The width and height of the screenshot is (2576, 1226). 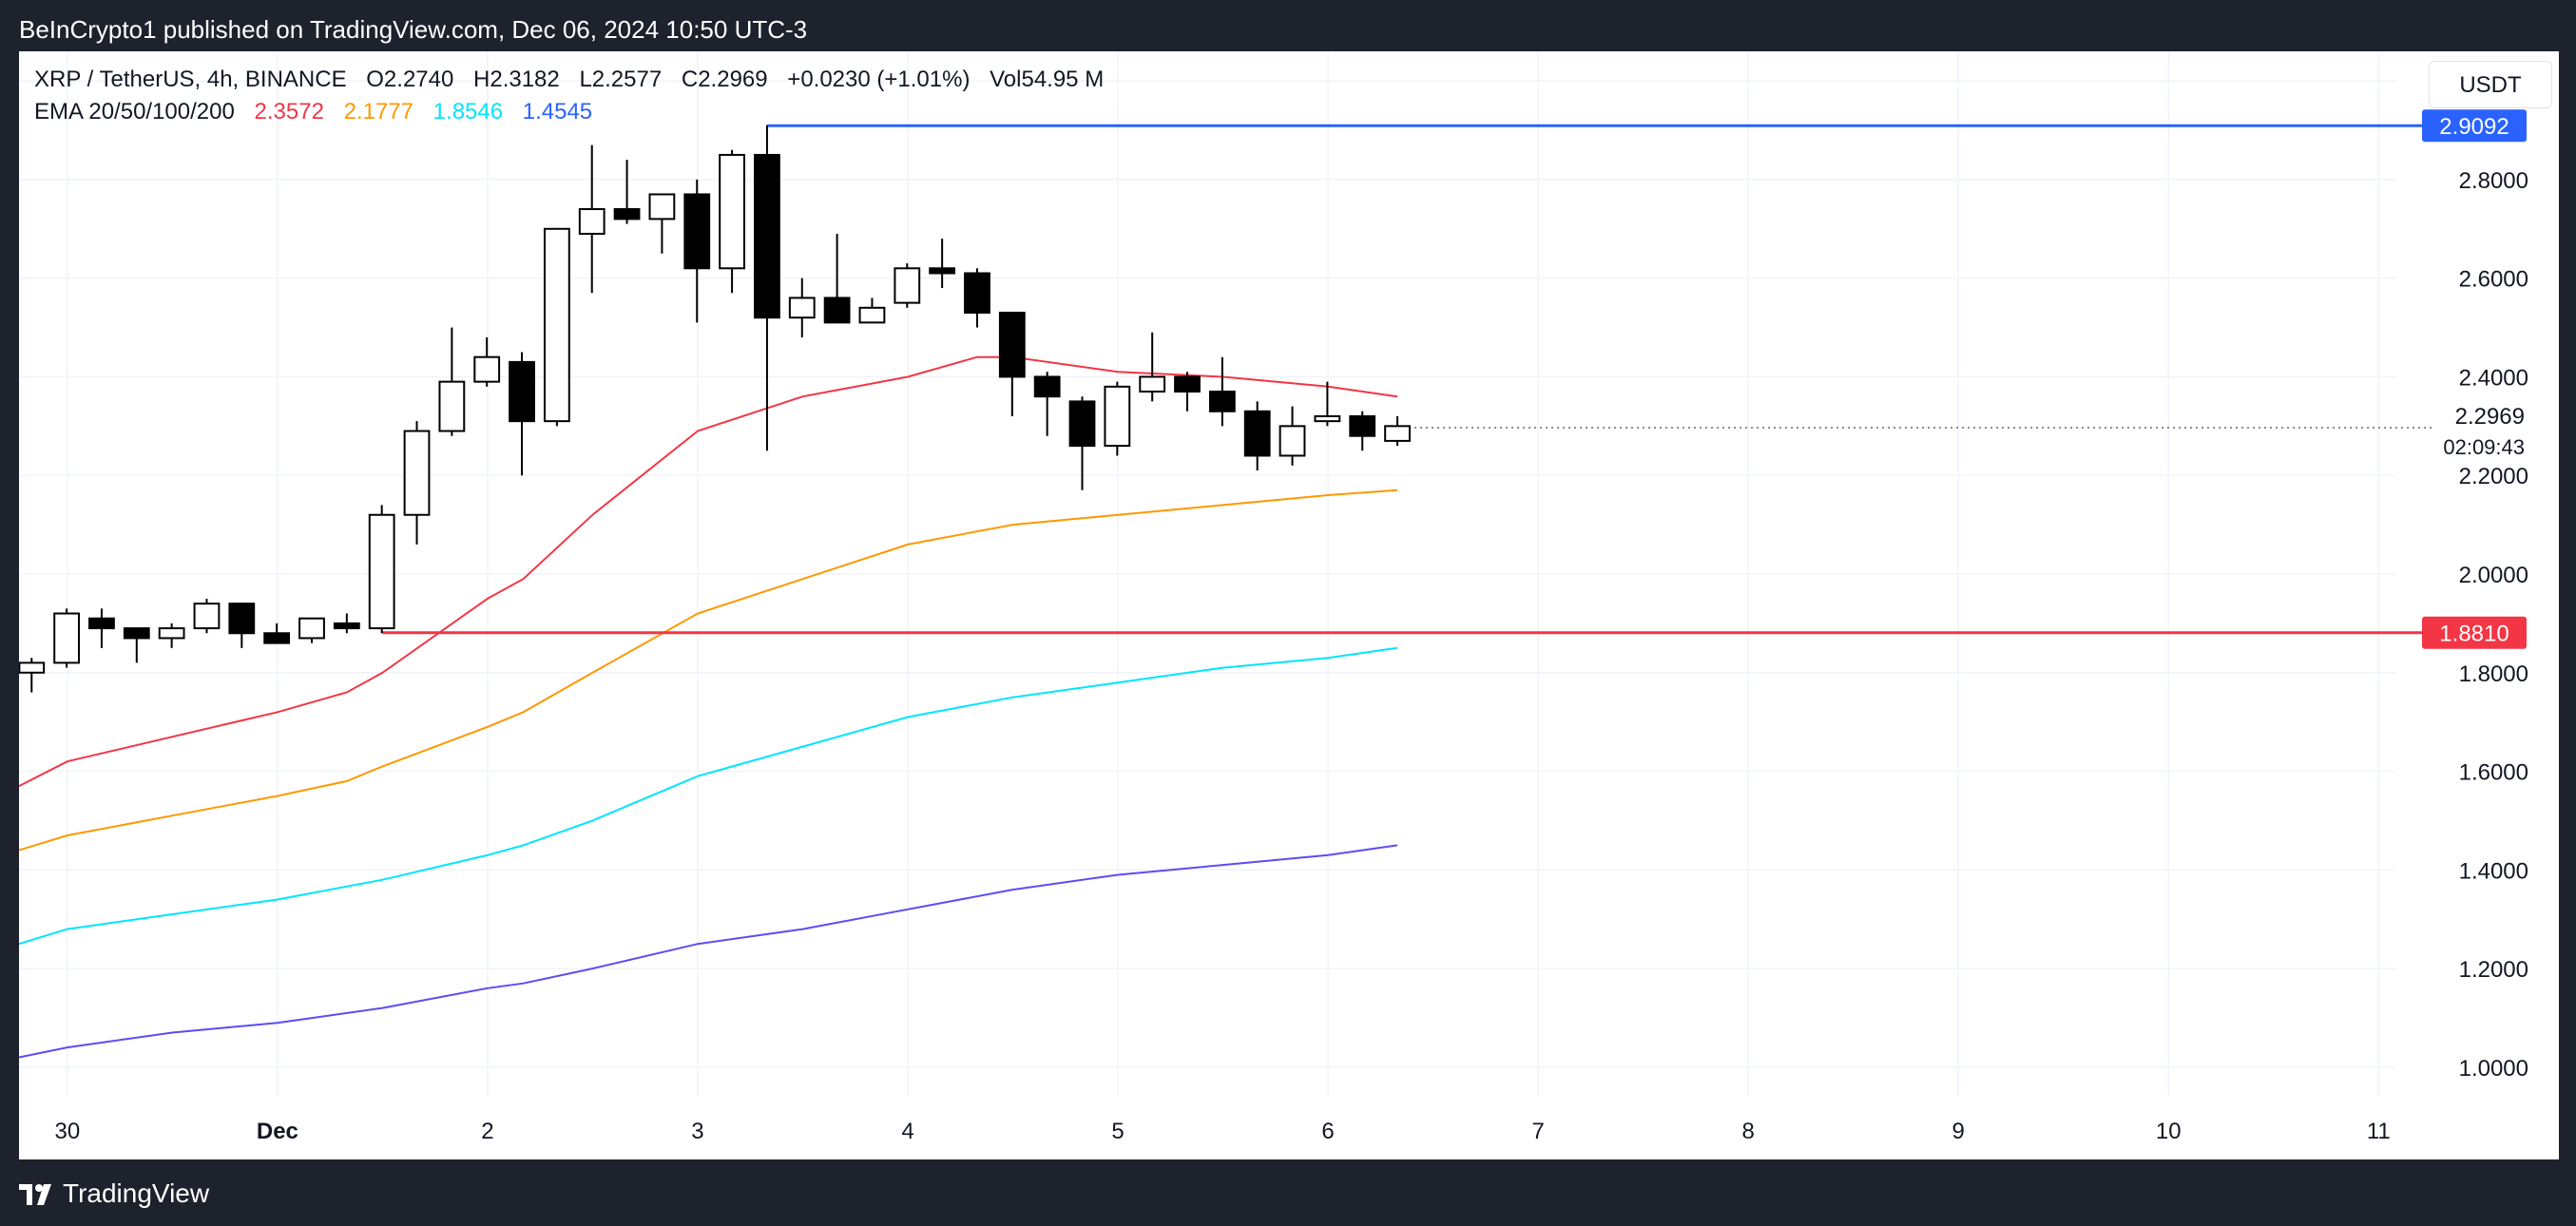 I want to click on y-tick-label: 2.2000, so click(x=2494, y=477).